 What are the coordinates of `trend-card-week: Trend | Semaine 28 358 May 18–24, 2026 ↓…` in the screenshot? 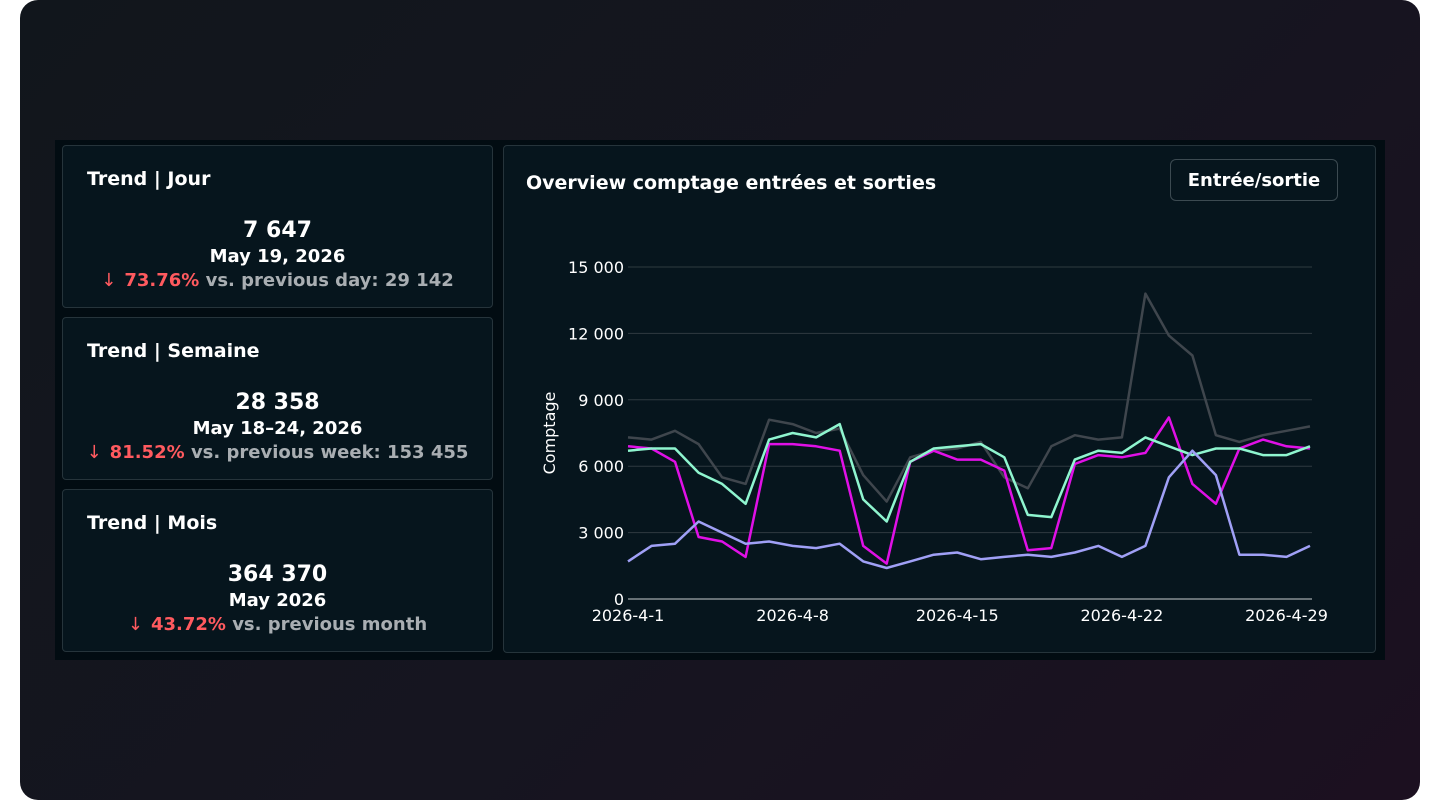 It's located at (277, 398).